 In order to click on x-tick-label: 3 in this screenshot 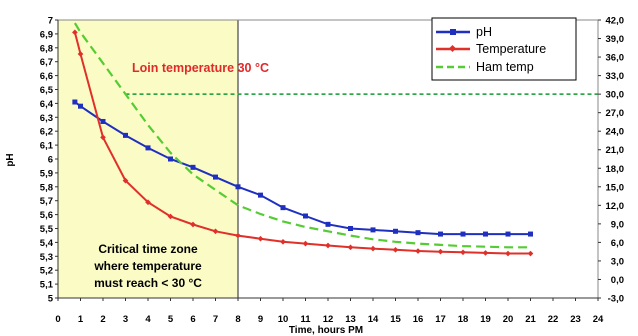, I will do `click(125, 319)`.